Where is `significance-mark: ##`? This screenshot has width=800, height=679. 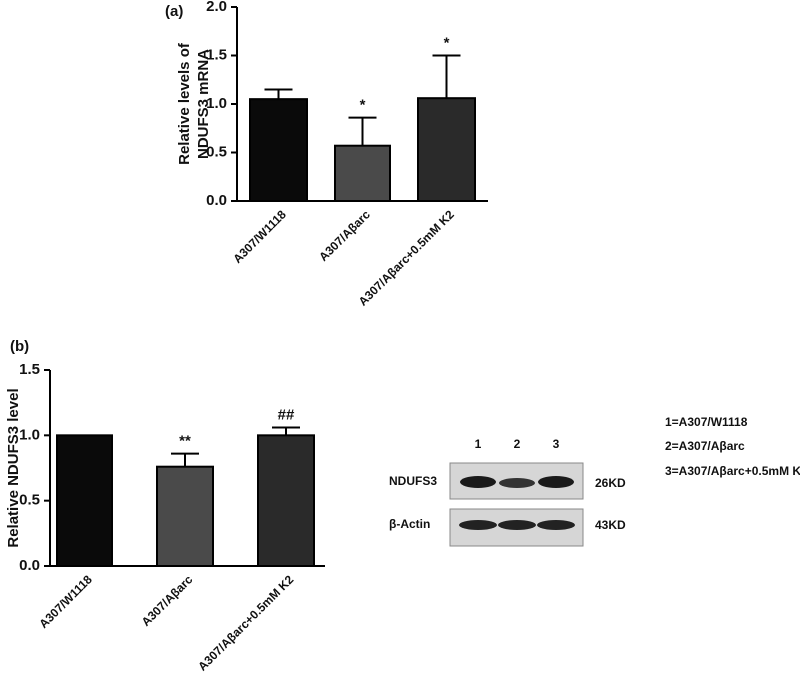
significance-mark: ## is located at coordinates (286, 414).